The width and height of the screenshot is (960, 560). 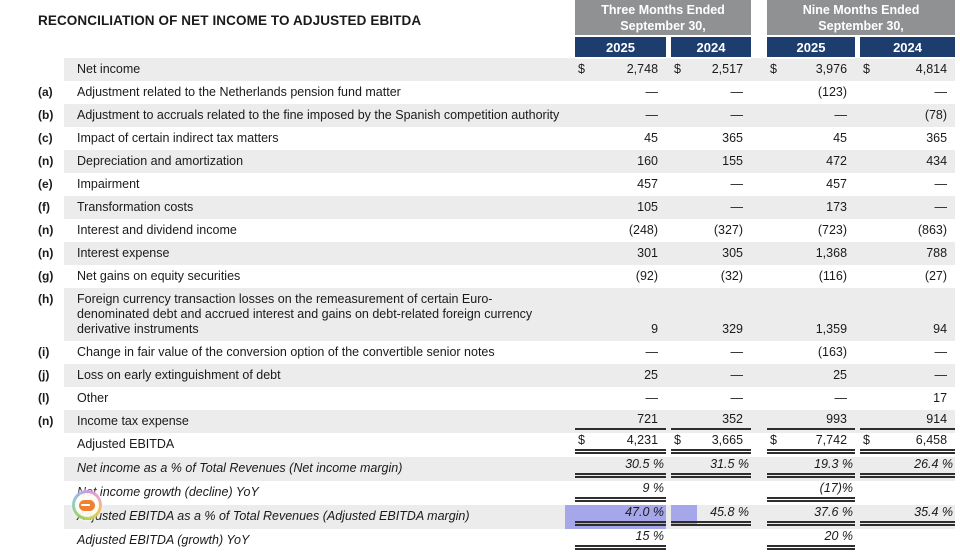 I want to click on value-cell: 37.6 %, so click(x=811, y=517).